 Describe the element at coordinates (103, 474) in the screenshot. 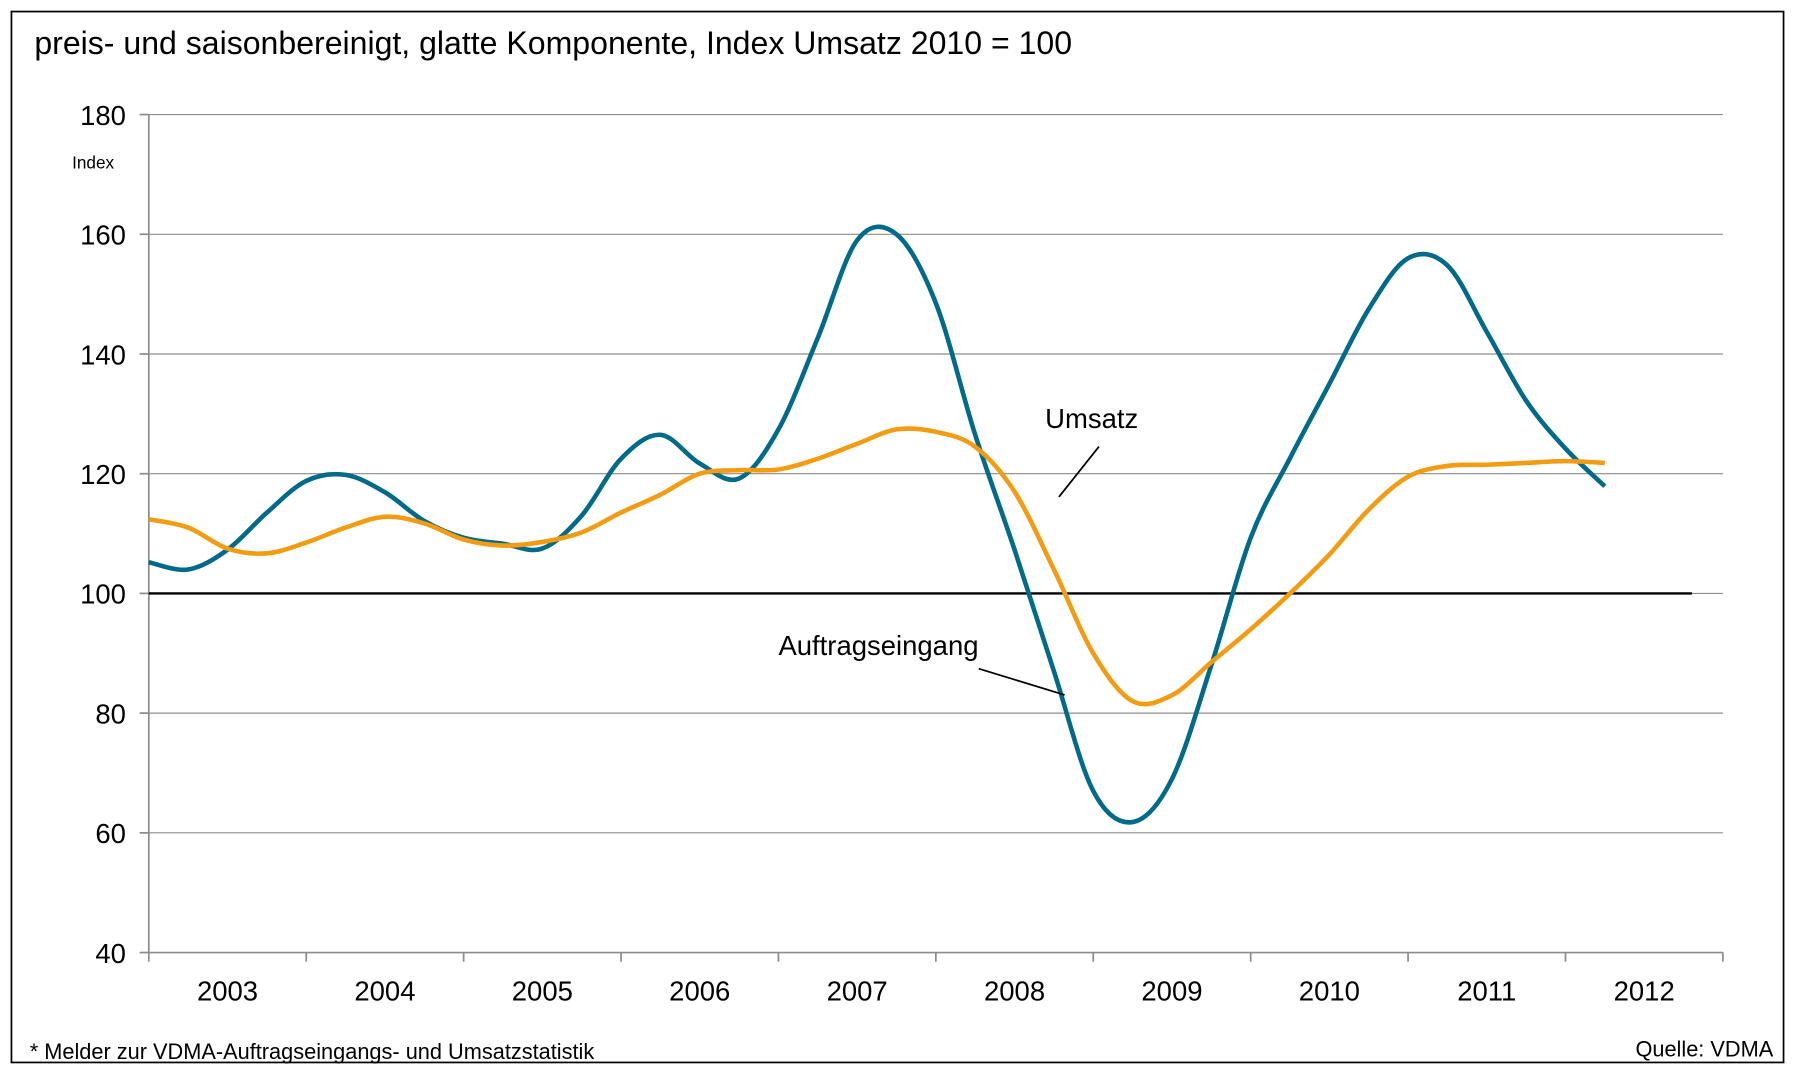

I see `y-tick-label: 120` at that location.